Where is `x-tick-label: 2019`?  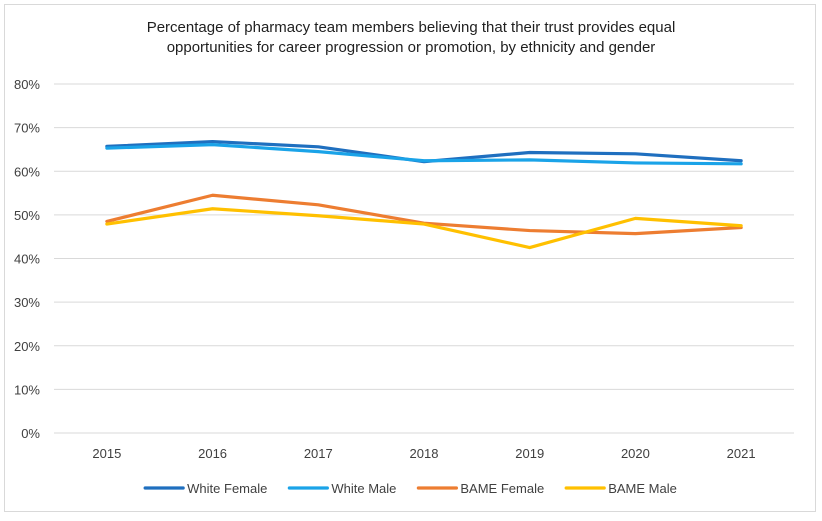 x-tick-label: 2019 is located at coordinates (529, 453).